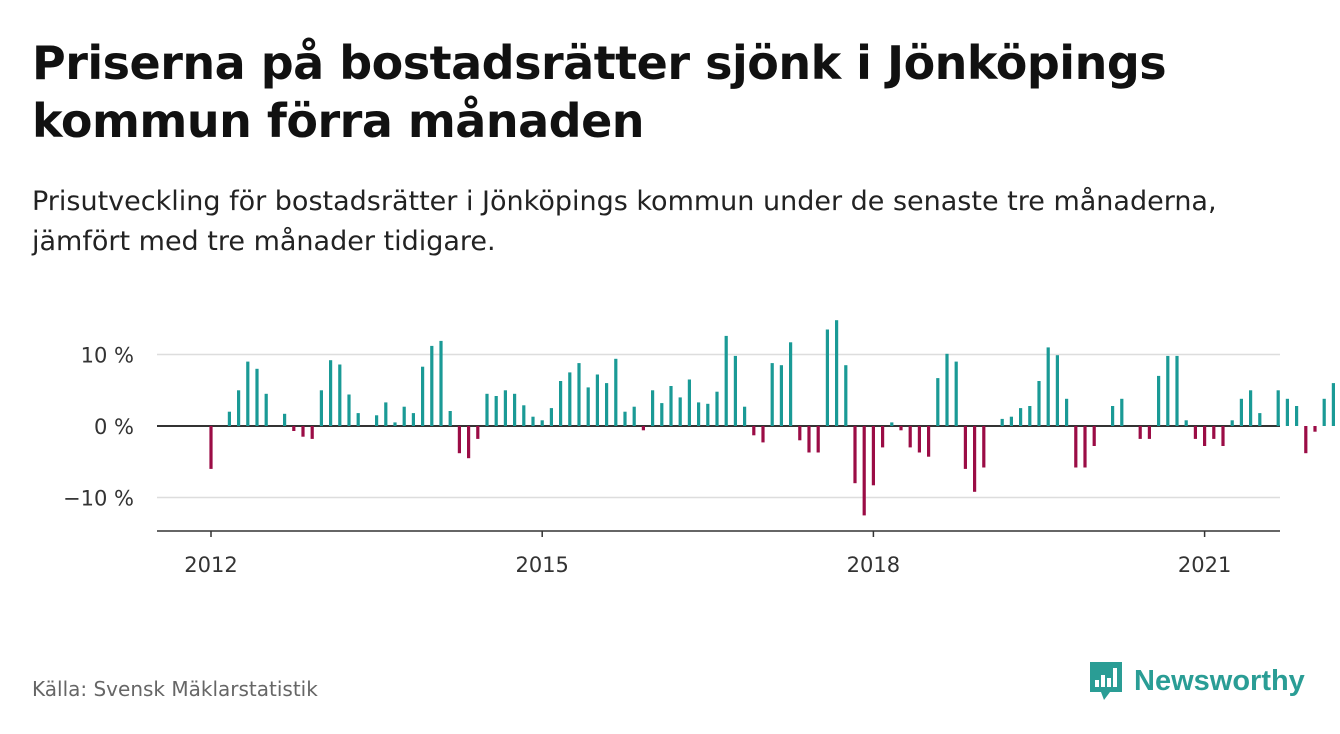 The width and height of the screenshot is (1340, 734). I want to click on x-tick-label: 2018, so click(873, 565).